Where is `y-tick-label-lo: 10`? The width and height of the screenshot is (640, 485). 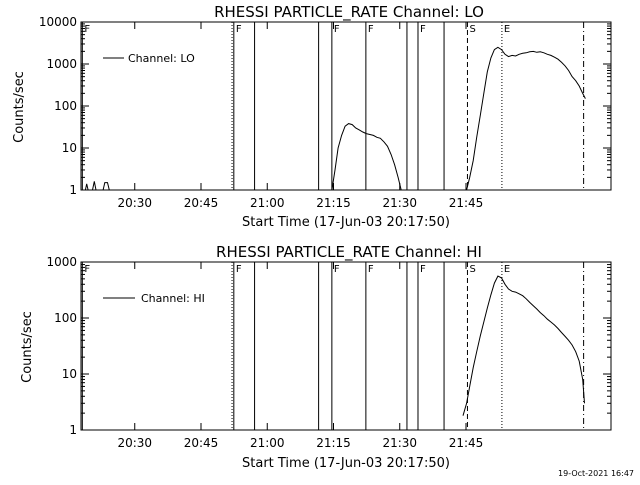 y-tick-label-lo: 10 is located at coordinates (69, 148).